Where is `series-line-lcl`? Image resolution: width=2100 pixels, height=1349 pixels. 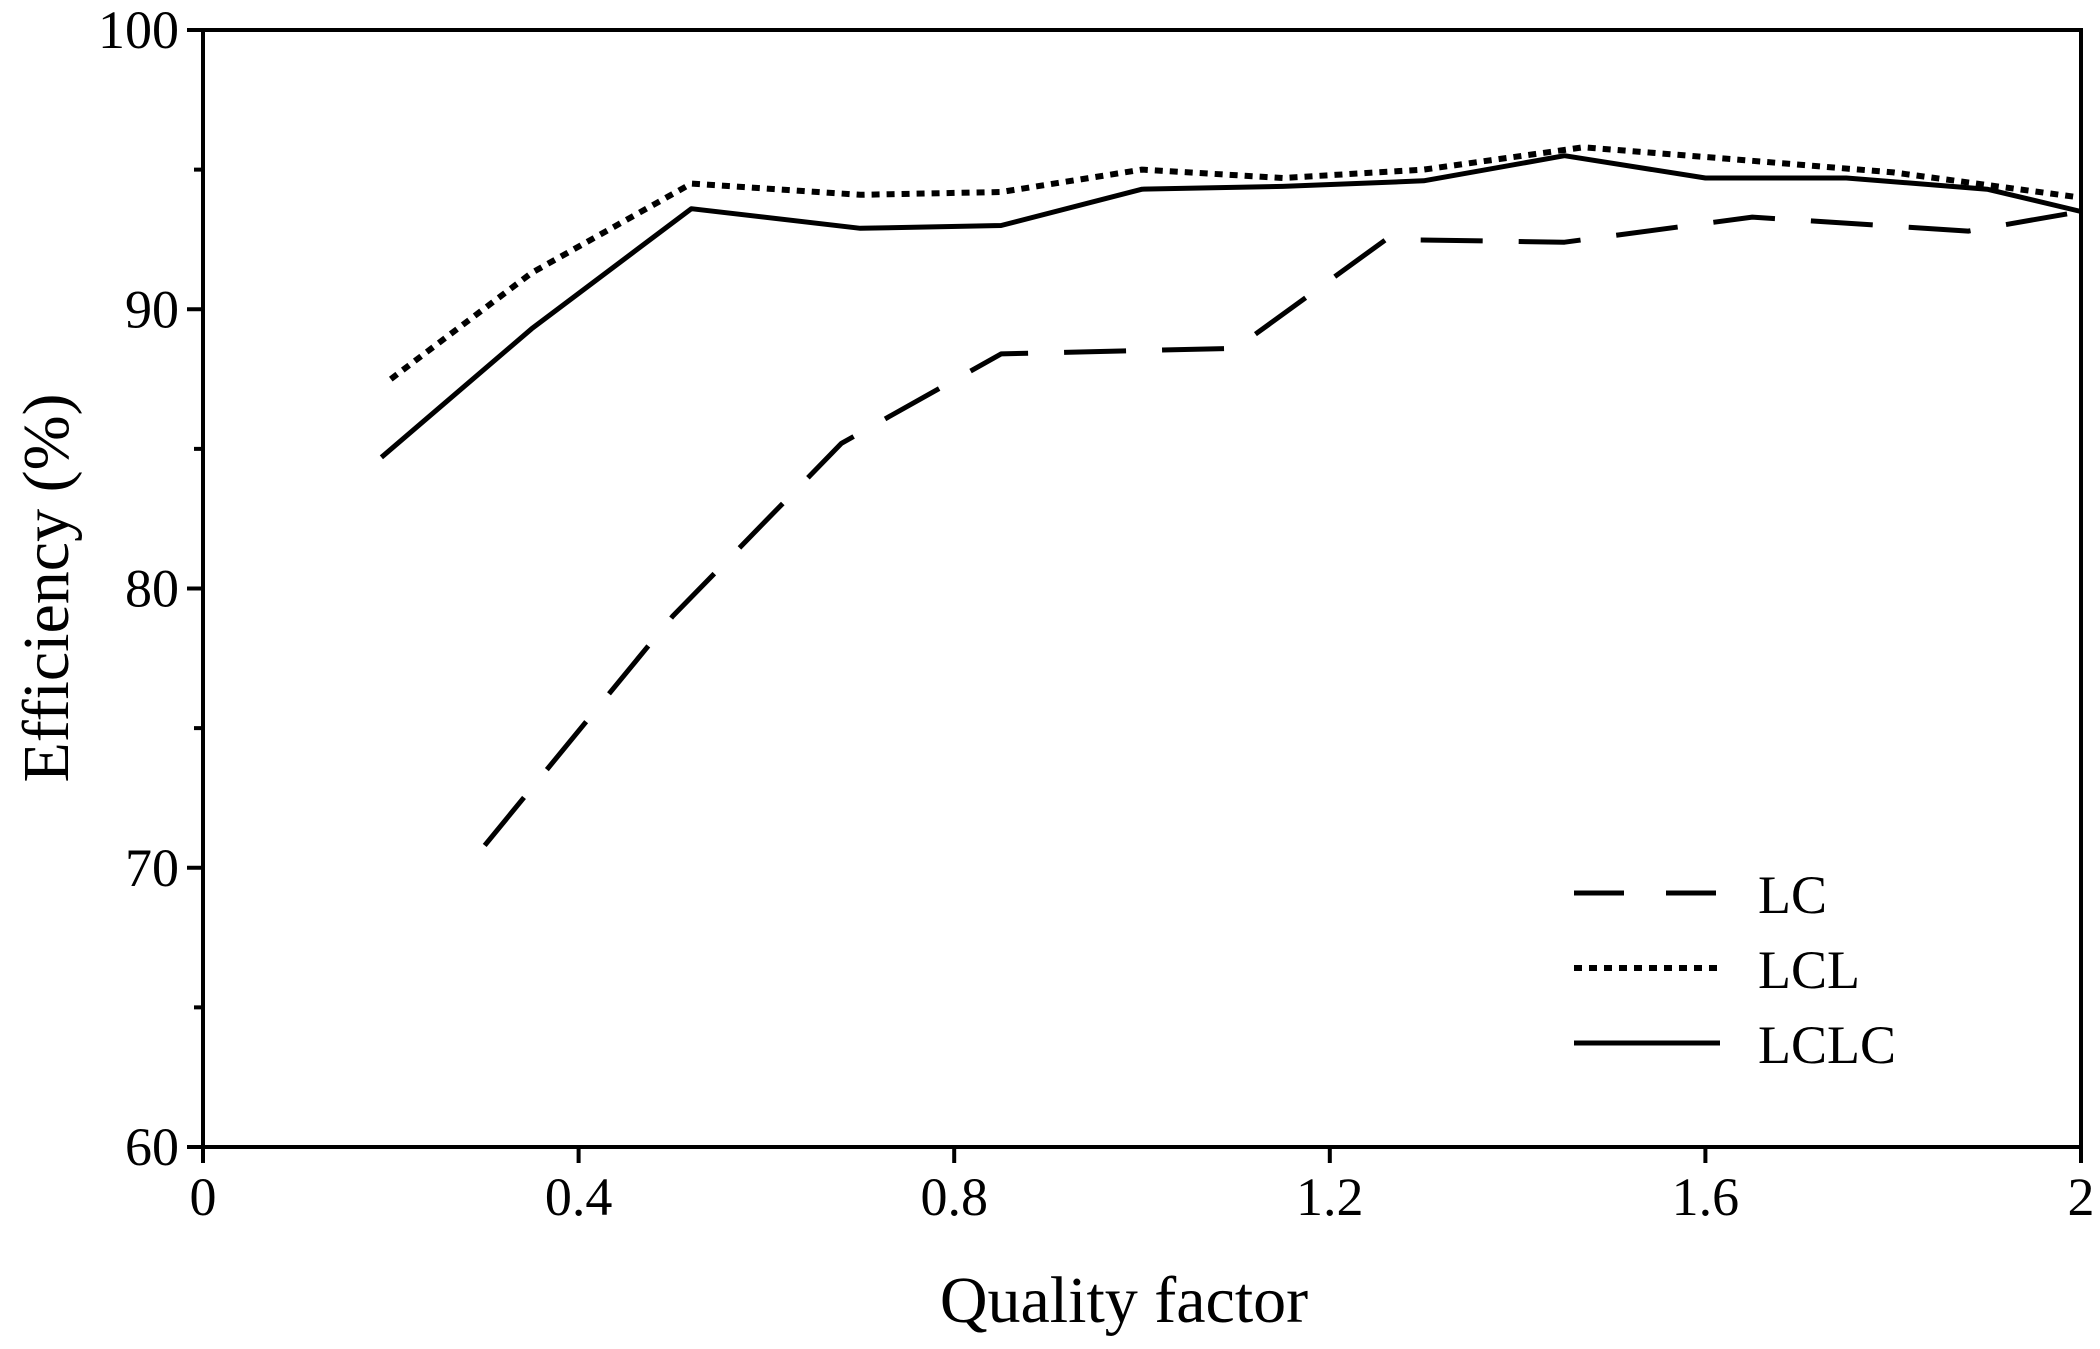 series-line-lcl is located at coordinates (1235, 263).